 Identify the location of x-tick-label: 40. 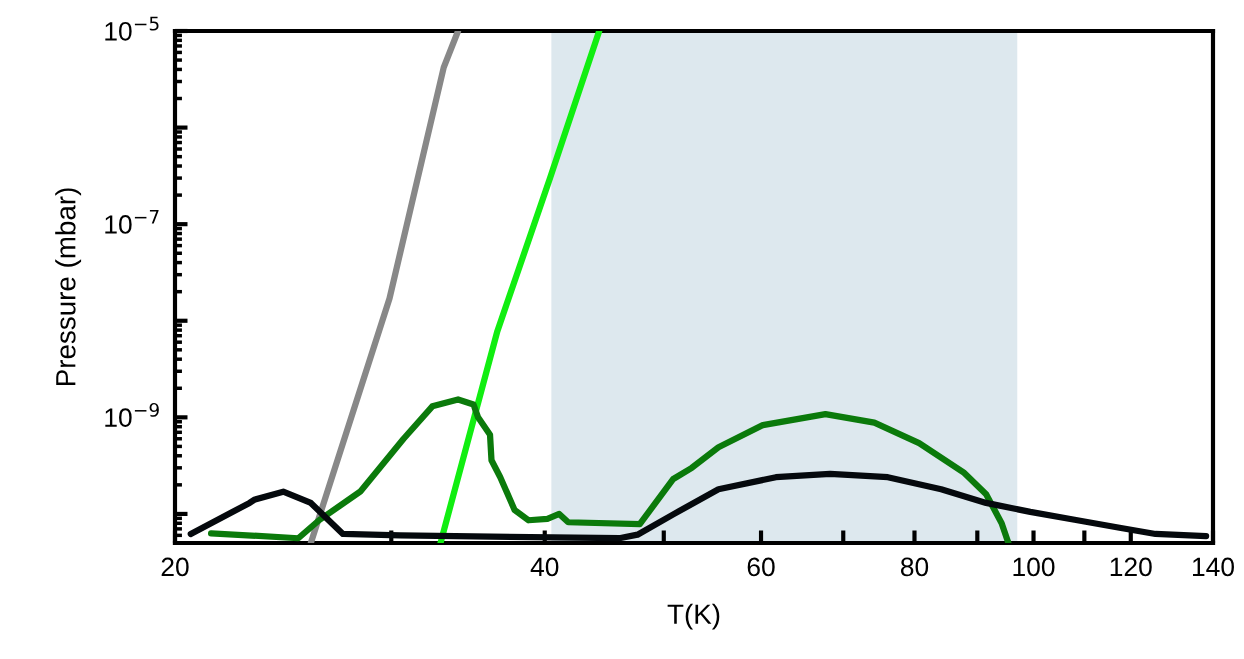
(544, 567).